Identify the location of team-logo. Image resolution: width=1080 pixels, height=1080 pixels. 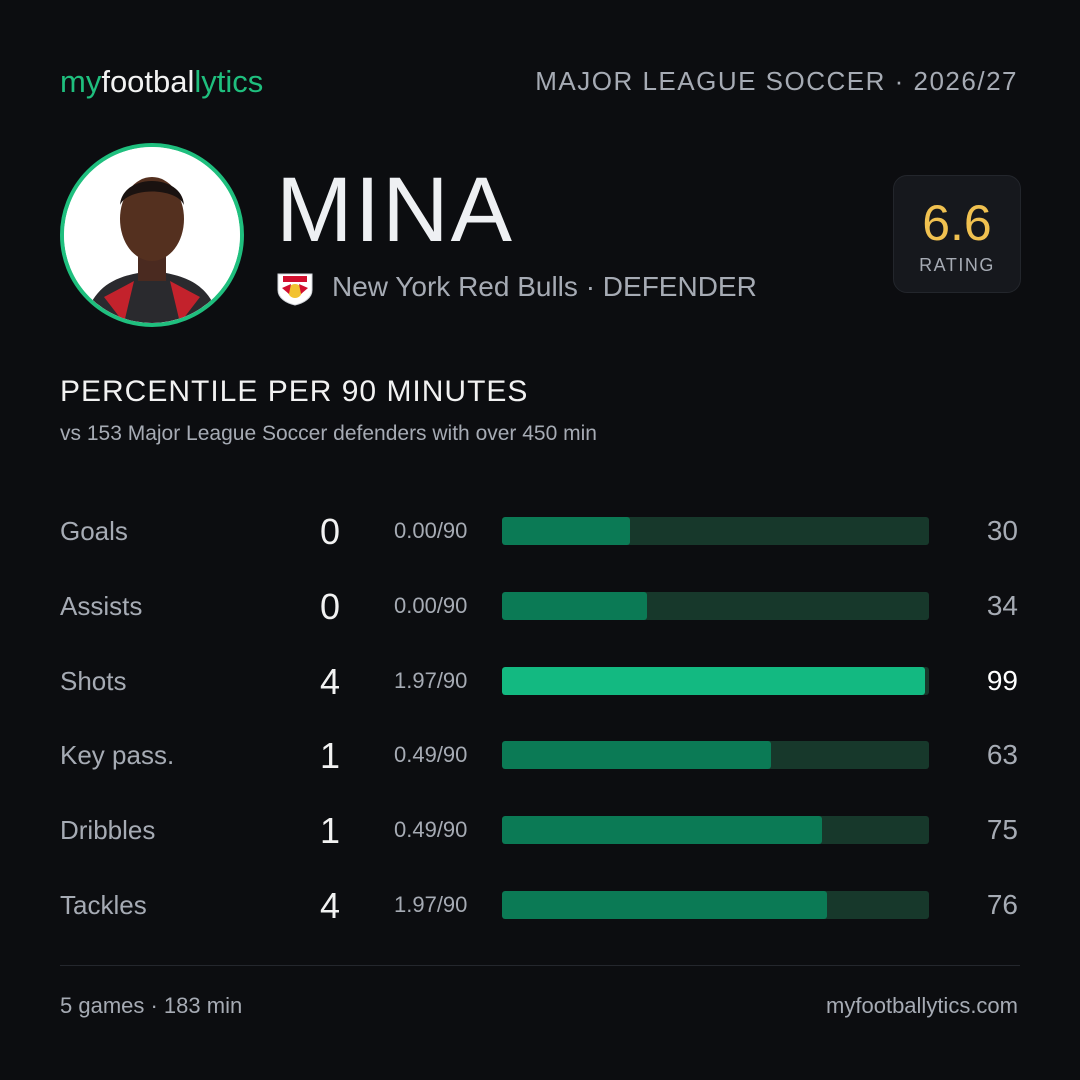
(295, 290).